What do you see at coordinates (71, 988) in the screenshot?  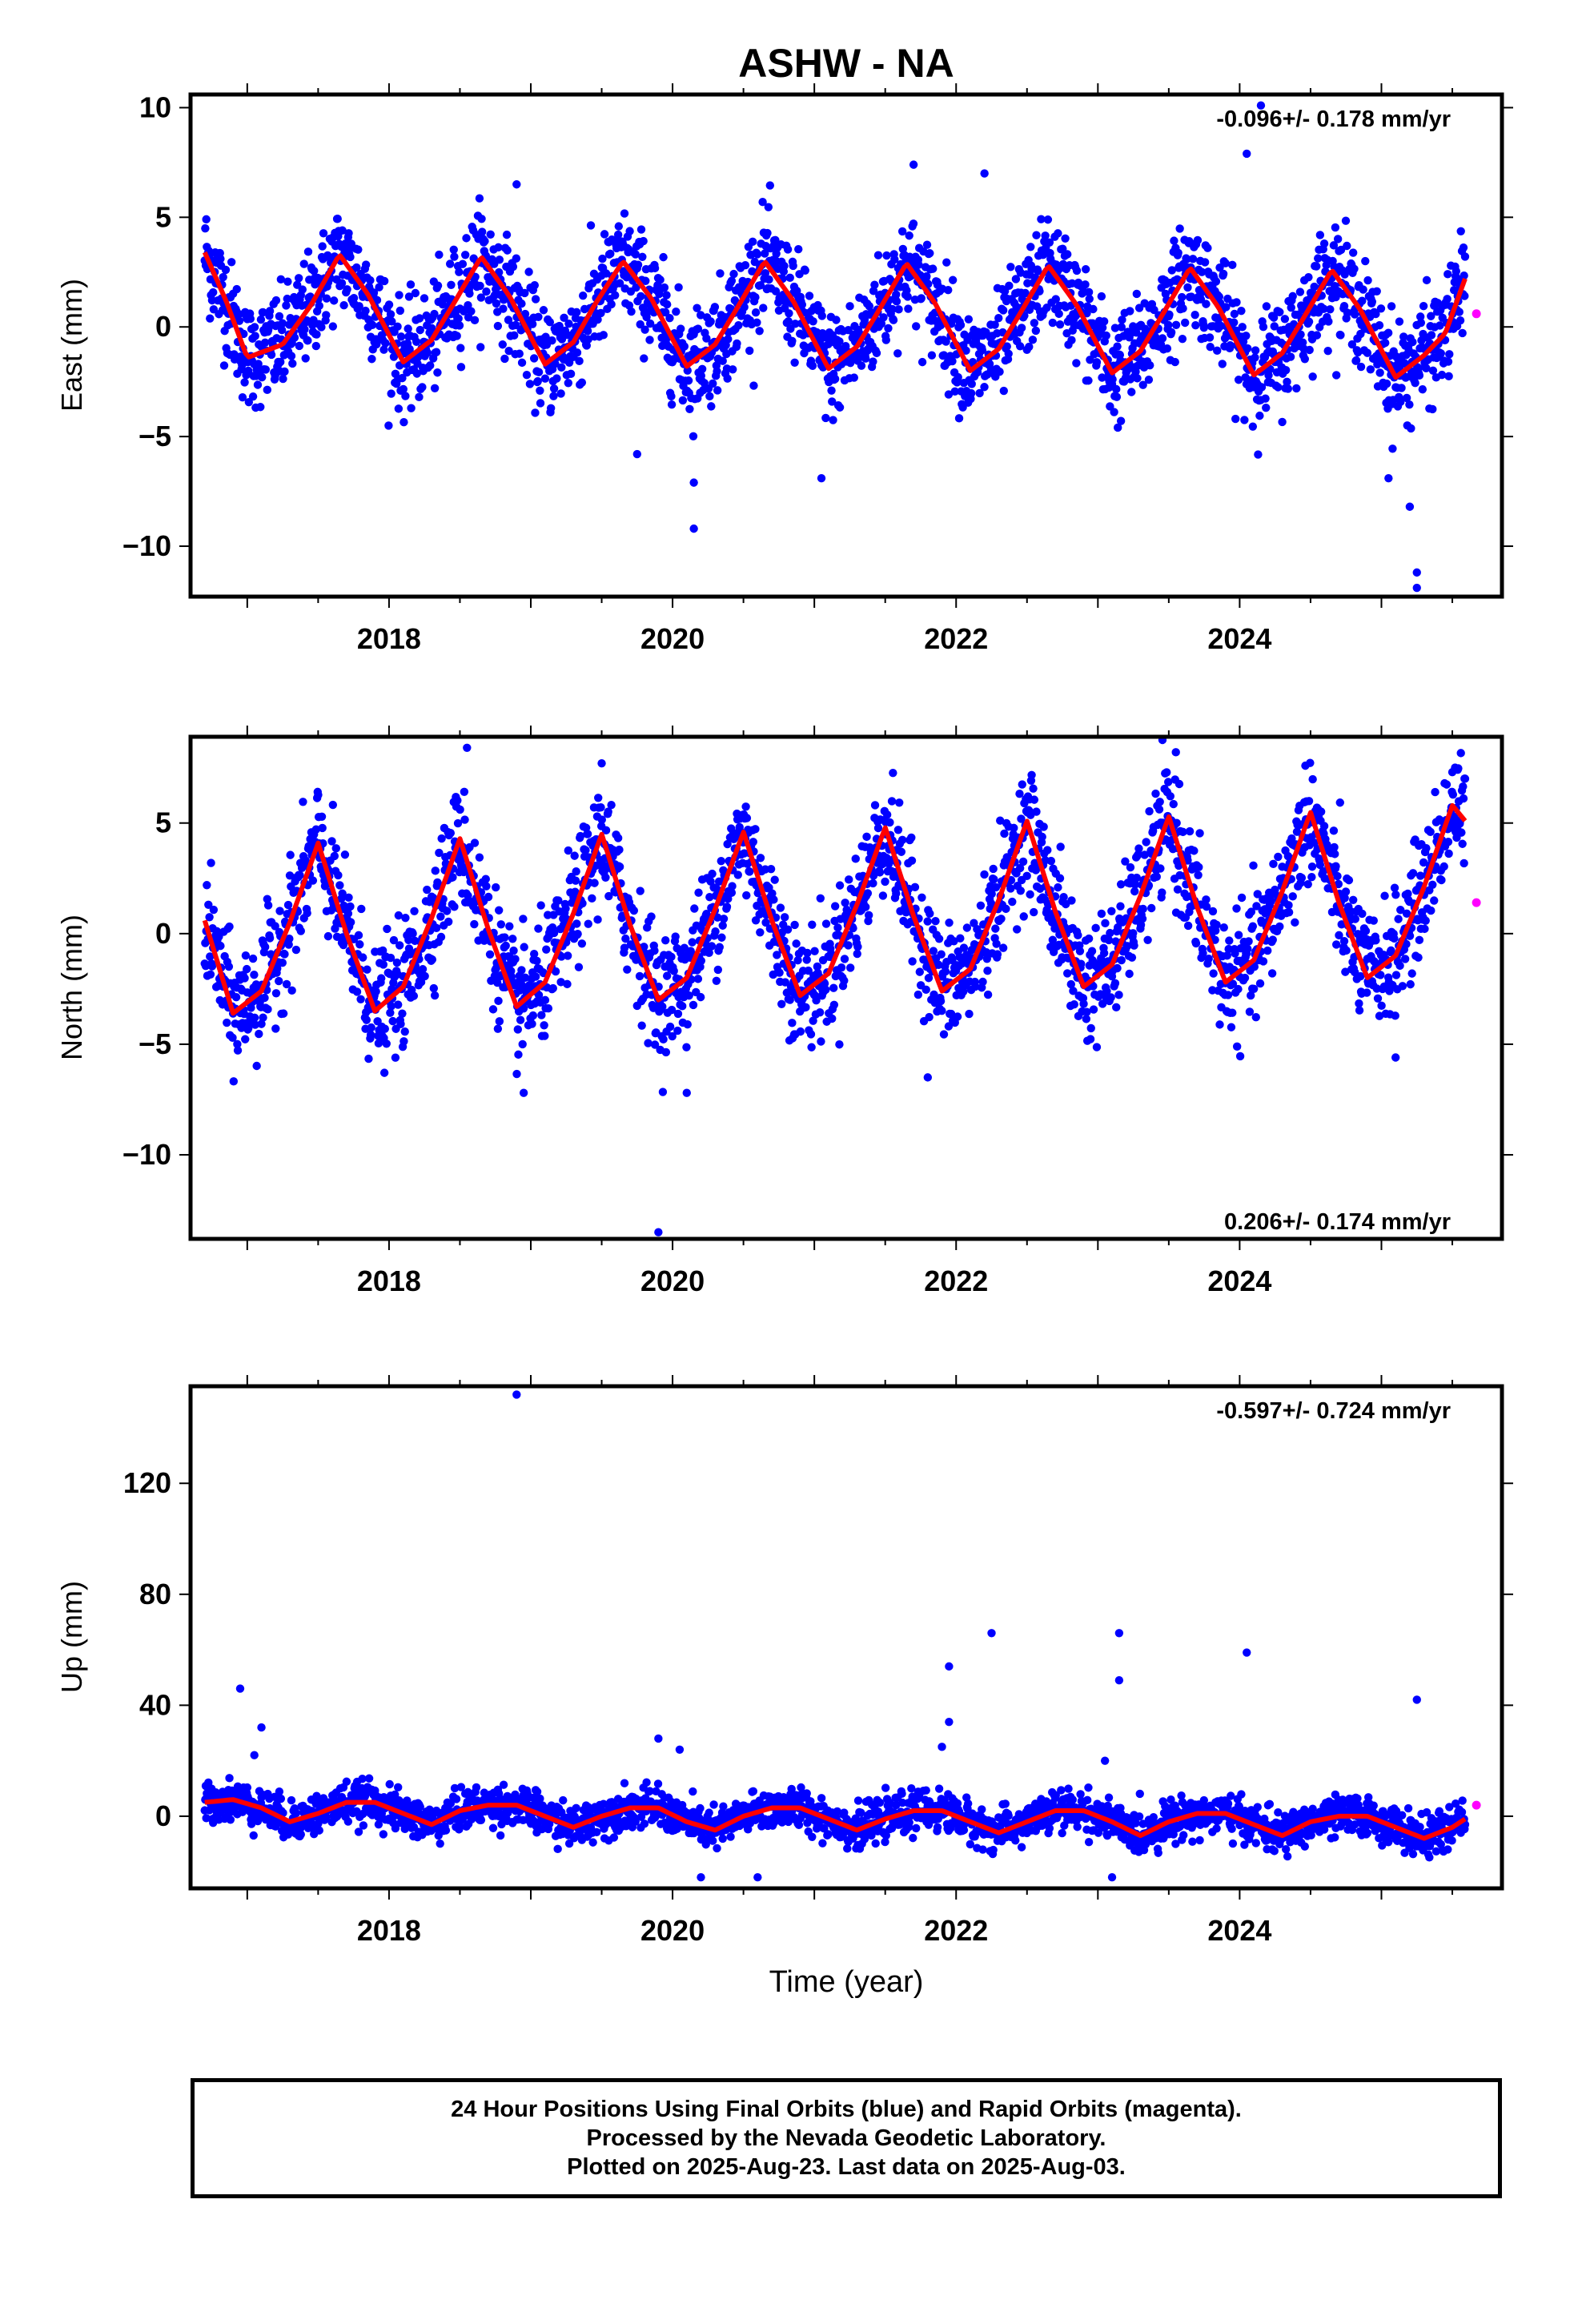 I see `panel-north-ylabel: North (mm)` at bounding box center [71, 988].